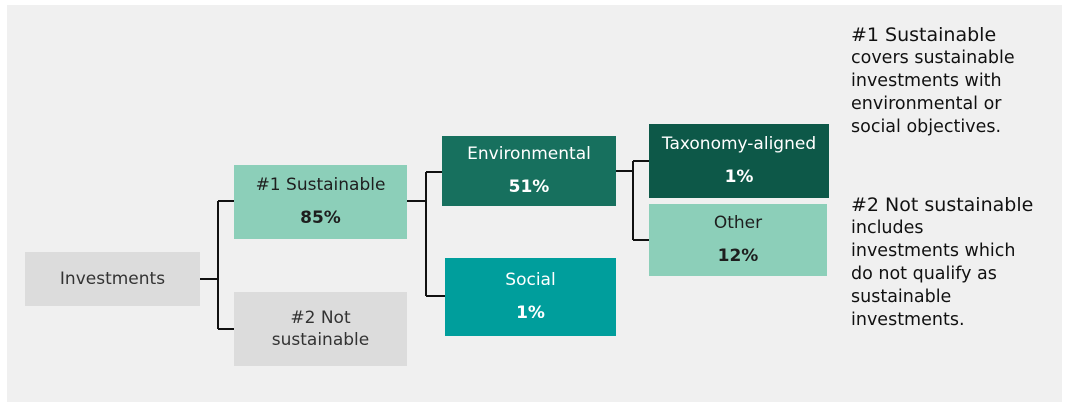 The height and width of the screenshot is (405, 1069). I want to click on taxonomy-aligned-value: 1%, so click(739, 177).